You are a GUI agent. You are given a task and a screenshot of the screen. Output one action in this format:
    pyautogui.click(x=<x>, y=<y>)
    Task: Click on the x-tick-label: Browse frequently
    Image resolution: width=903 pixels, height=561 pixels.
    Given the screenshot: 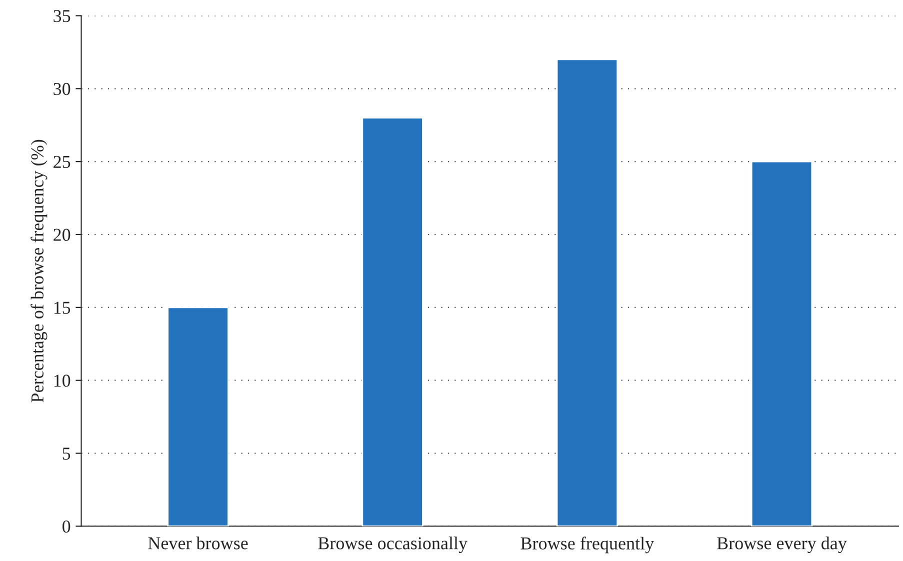 What is the action you would take?
    pyautogui.click(x=587, y=545)
    